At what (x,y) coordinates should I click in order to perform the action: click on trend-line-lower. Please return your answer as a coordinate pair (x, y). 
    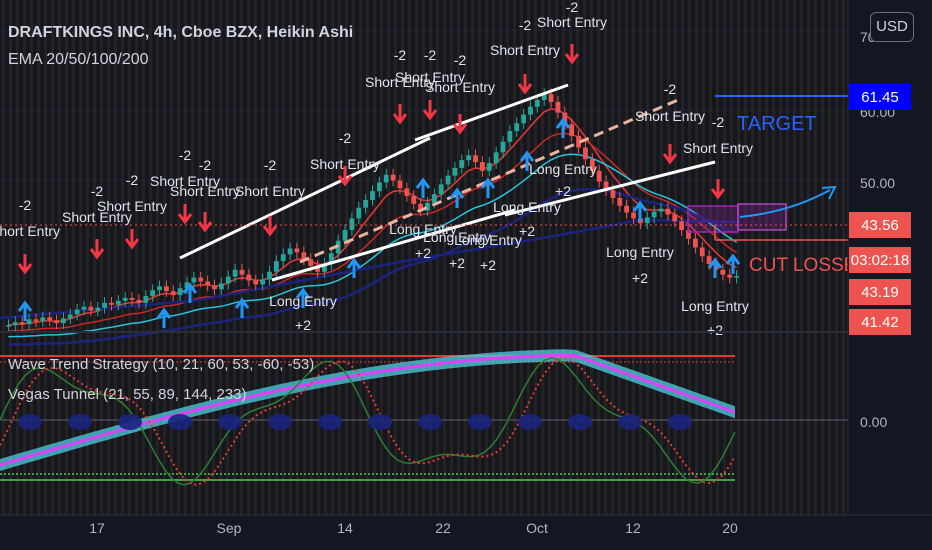
    Looking at the image, I should click on (393, 245).